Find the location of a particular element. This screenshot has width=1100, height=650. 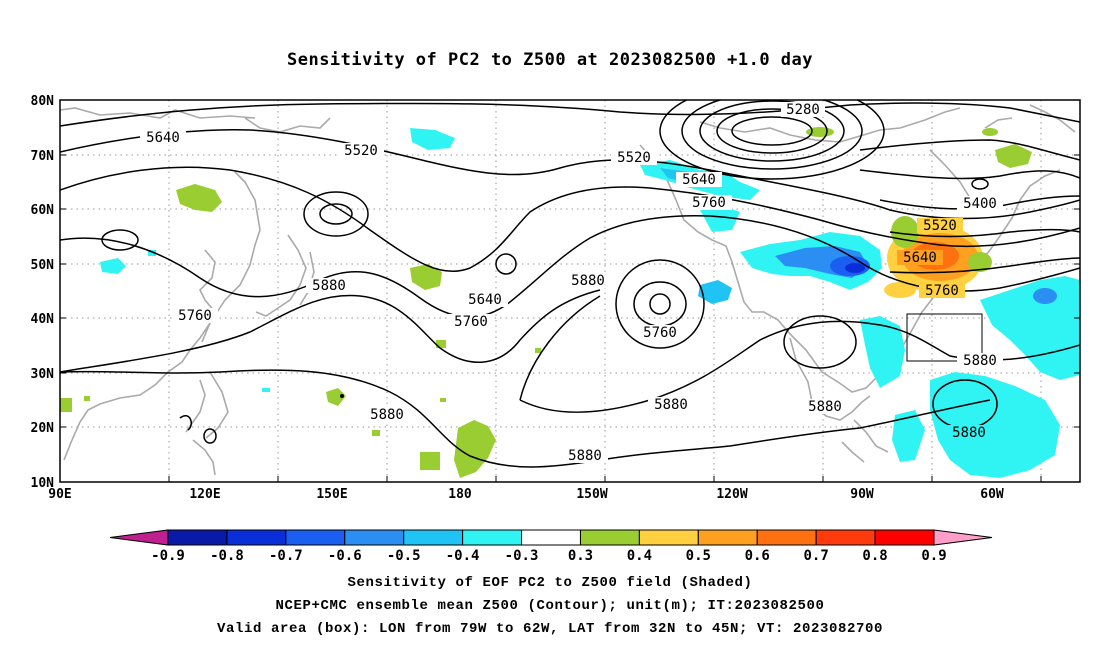

valid-area-box is located at coordinates (944, 337).